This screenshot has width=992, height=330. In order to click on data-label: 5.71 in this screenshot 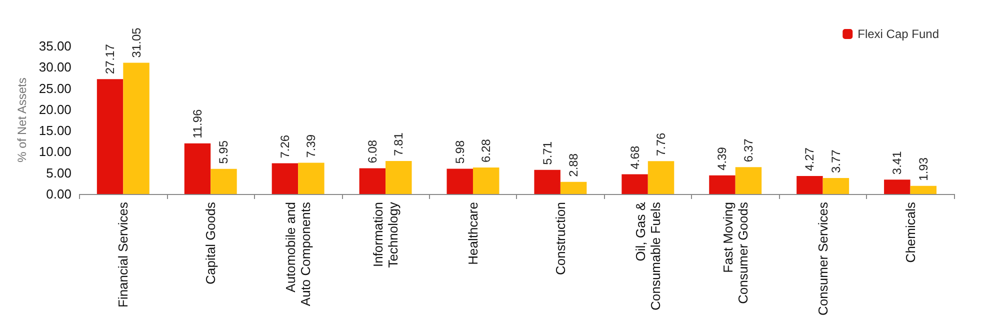, I will do `click(547, 153)`.